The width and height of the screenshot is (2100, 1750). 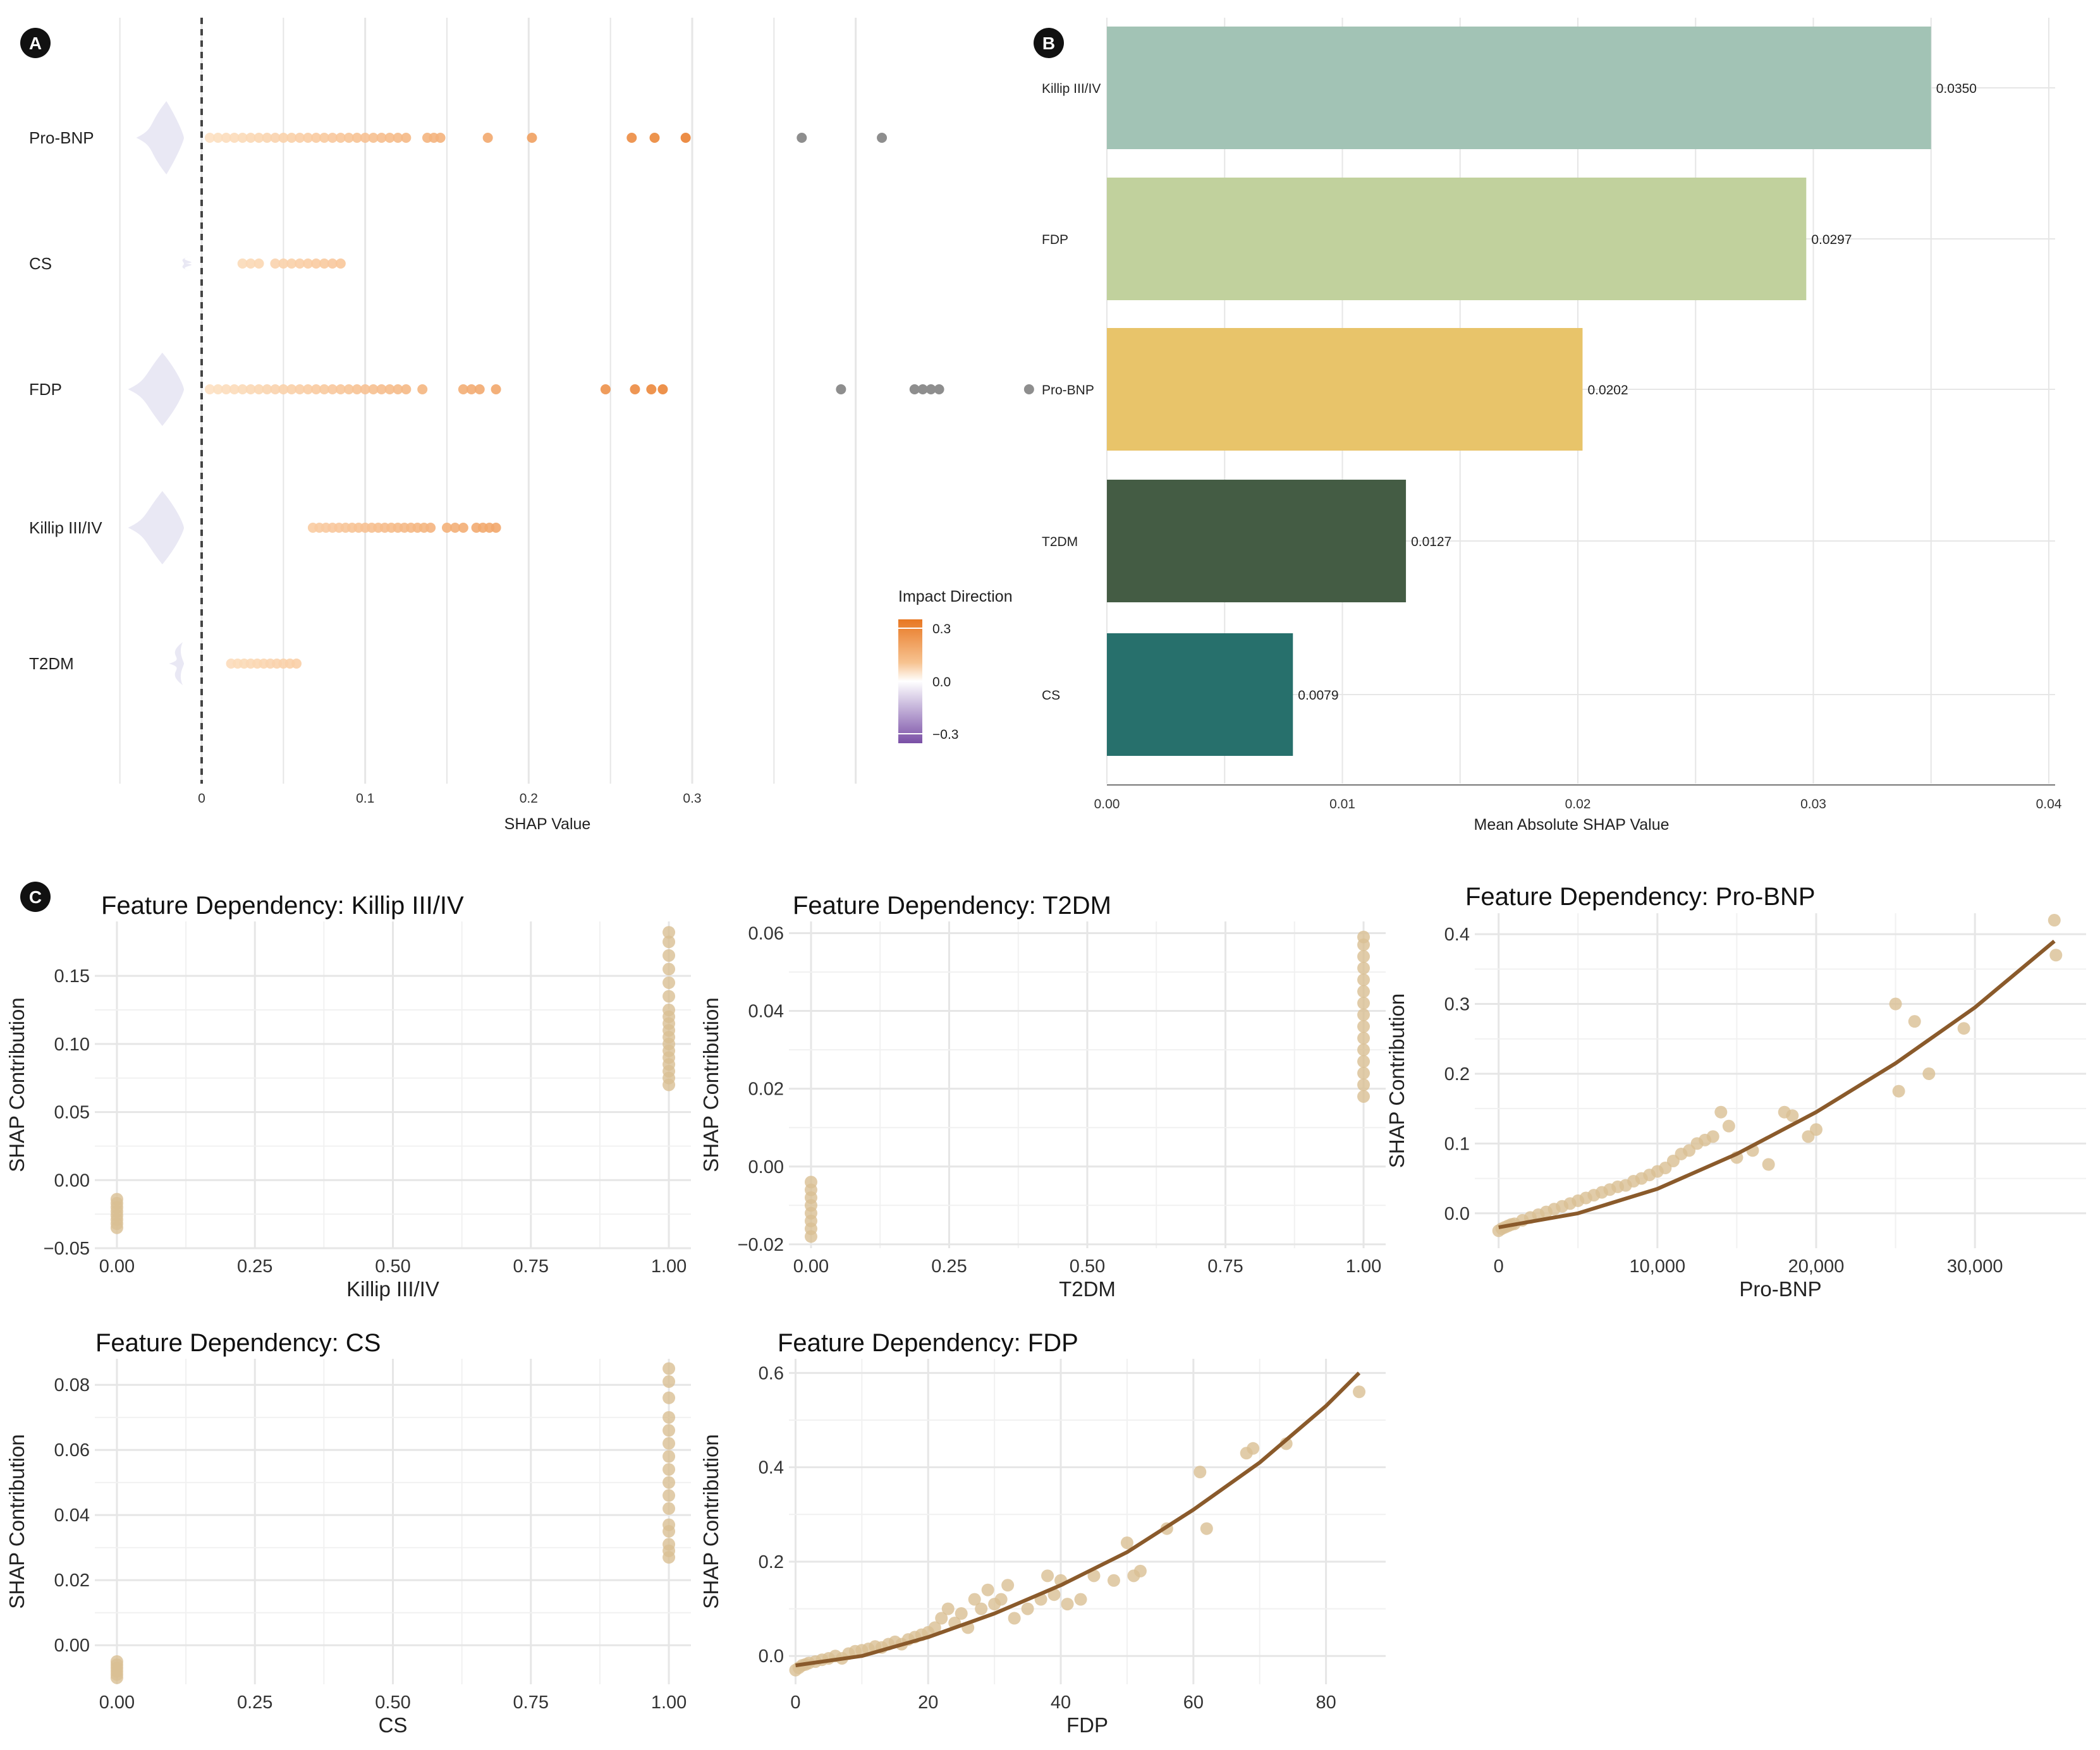 What do you see at coordinates (811, 1266) in the screenshot?
I see `x-tick-label: 0.00` at bounding box center [811, 1266].